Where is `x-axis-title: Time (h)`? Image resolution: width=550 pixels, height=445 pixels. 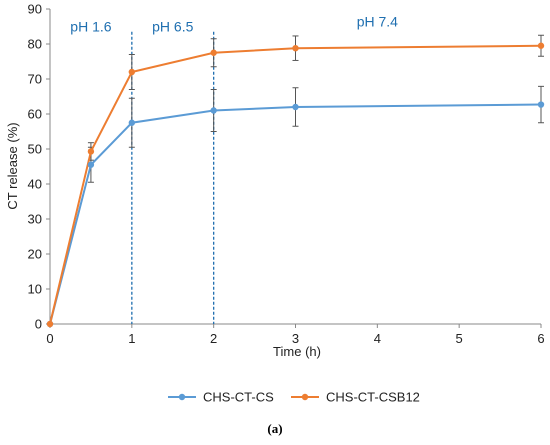 x-axis-title: Time (h) is located at coordinates (297, 351).